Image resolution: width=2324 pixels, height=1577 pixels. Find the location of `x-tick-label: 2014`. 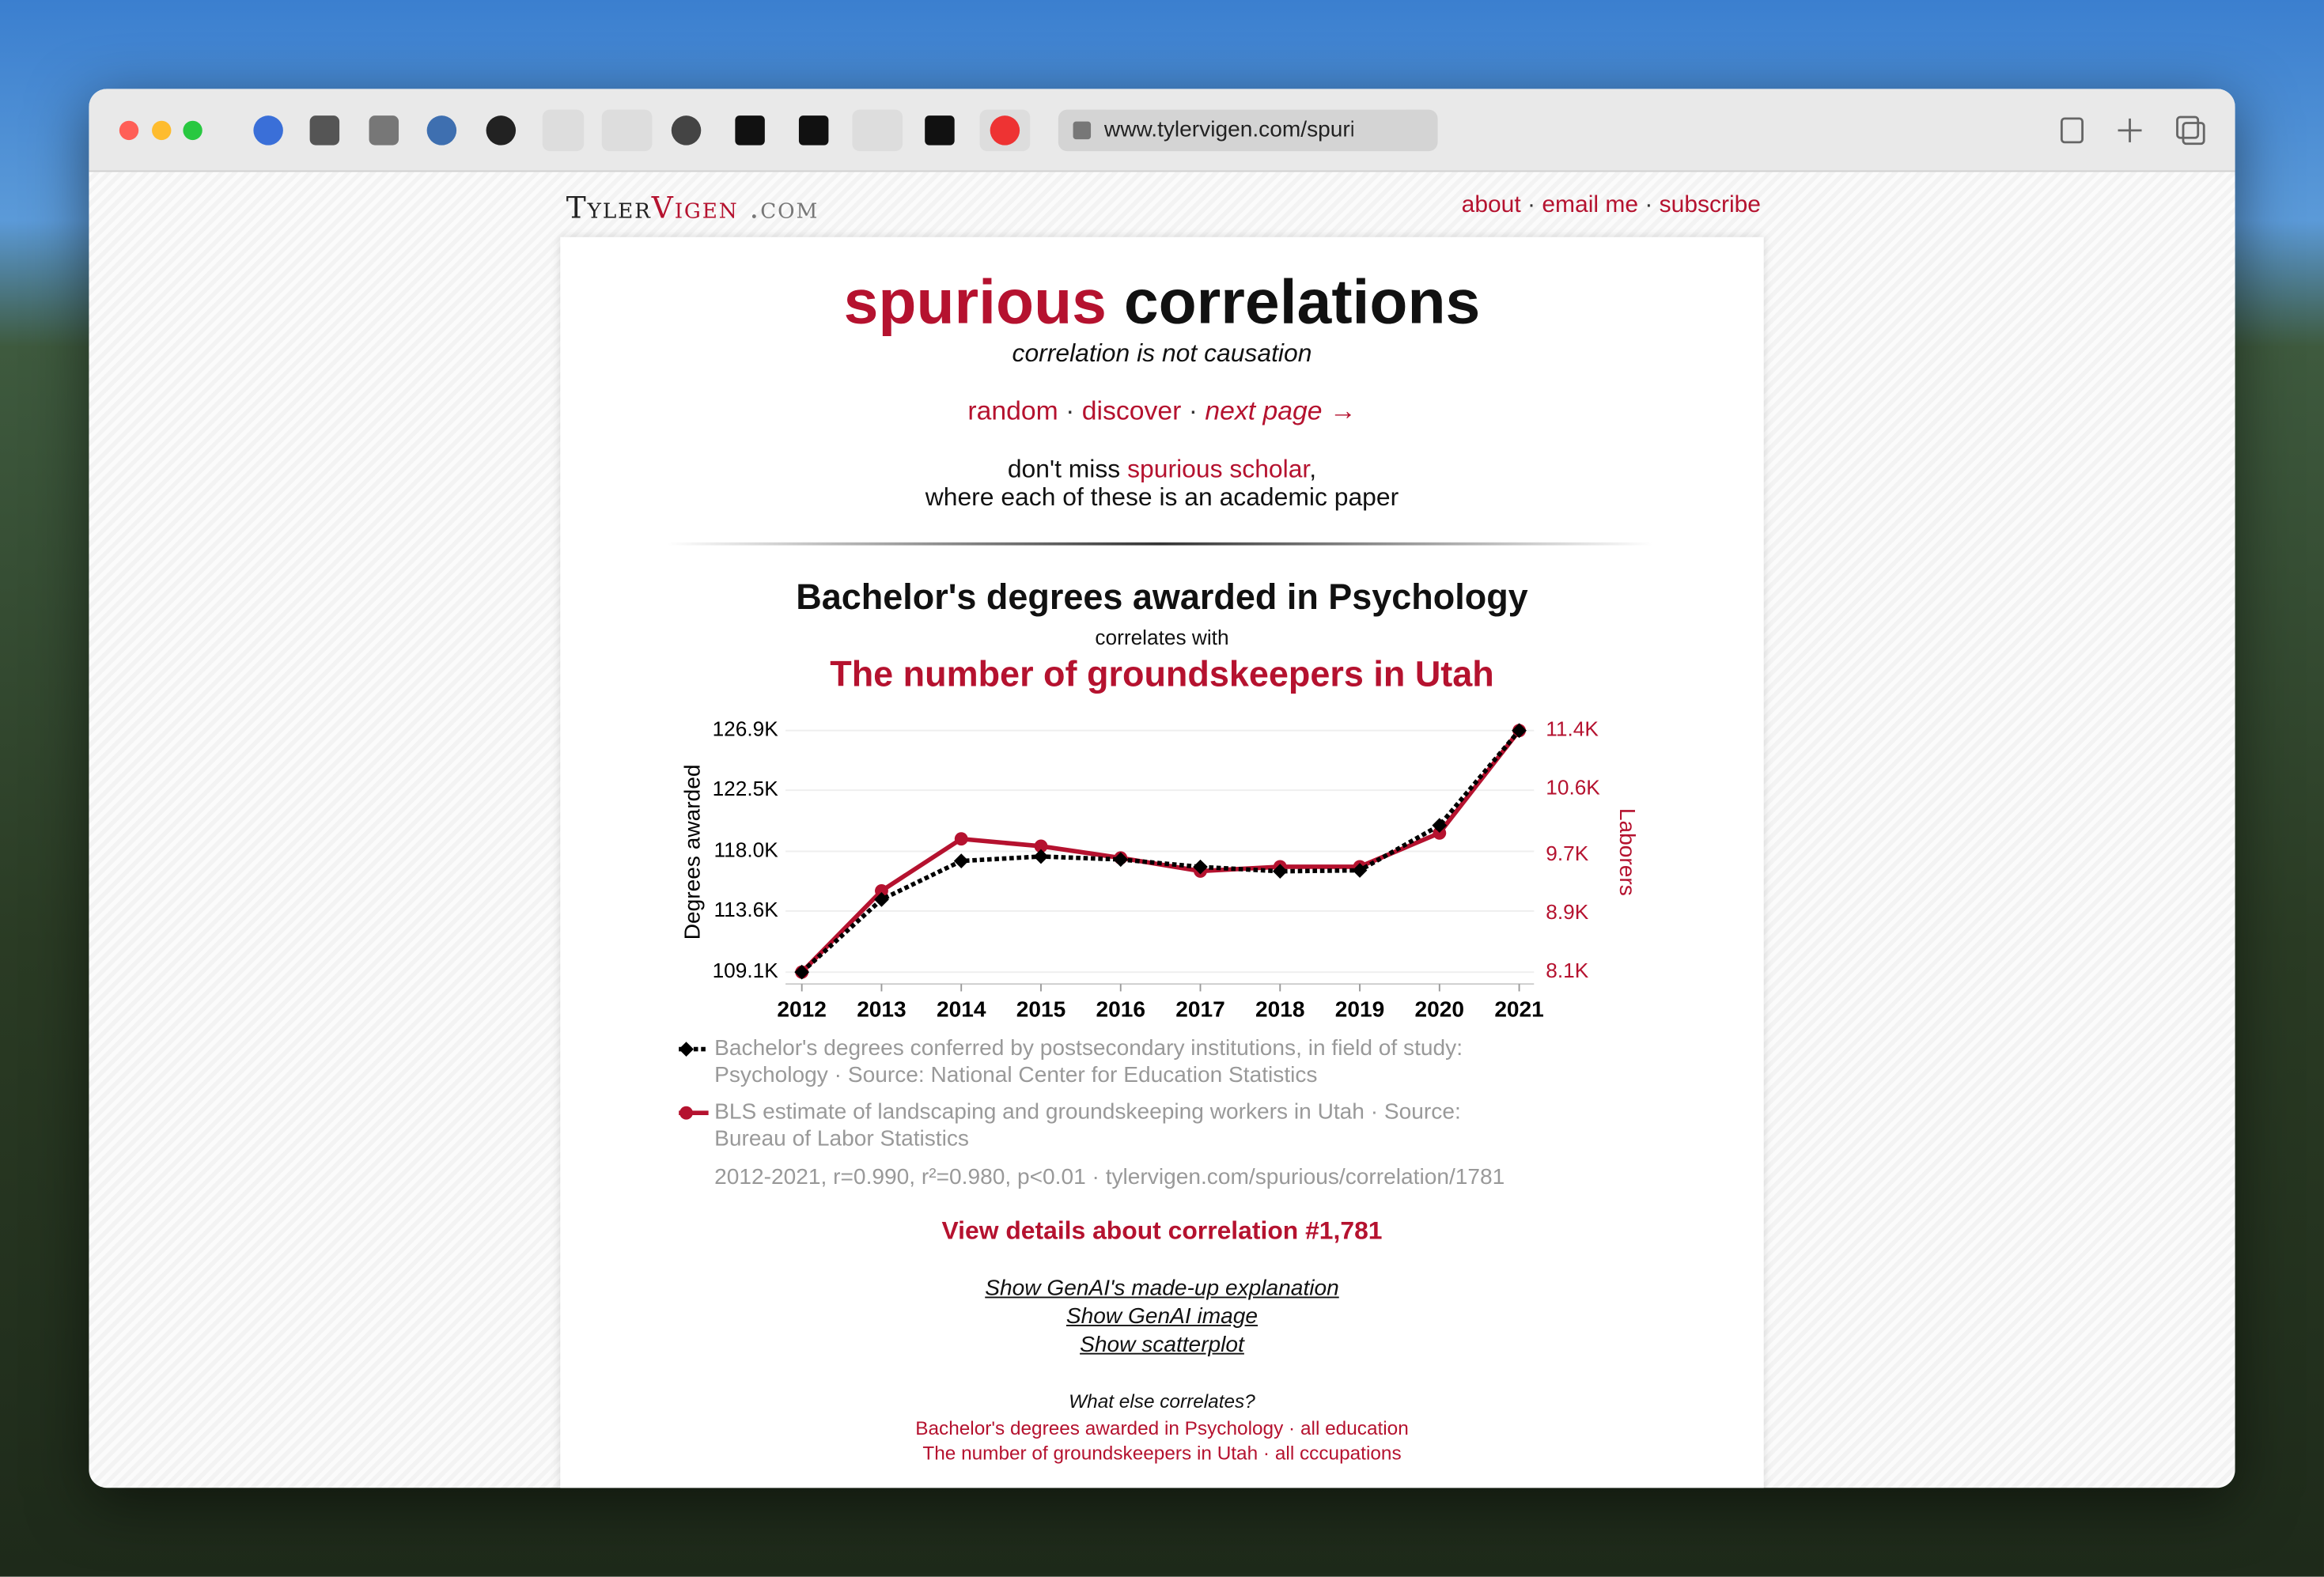

x-tick-label: 2014 is located at coordinates (961, 1008).